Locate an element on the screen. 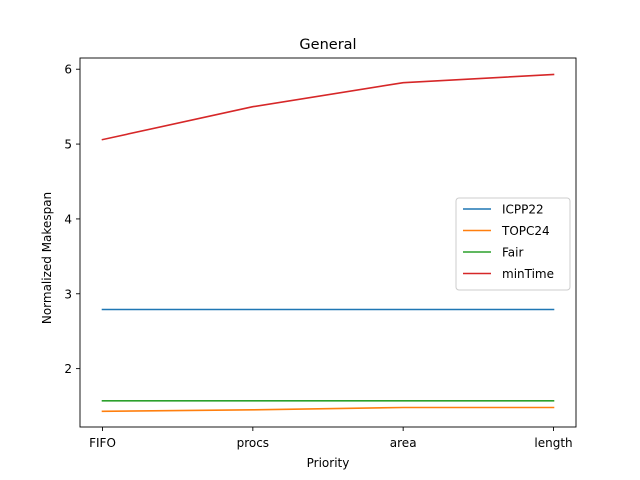 This screenshot has width=640, height=480. y-tick-label-3: 3 is located at coordinates (68, 294).